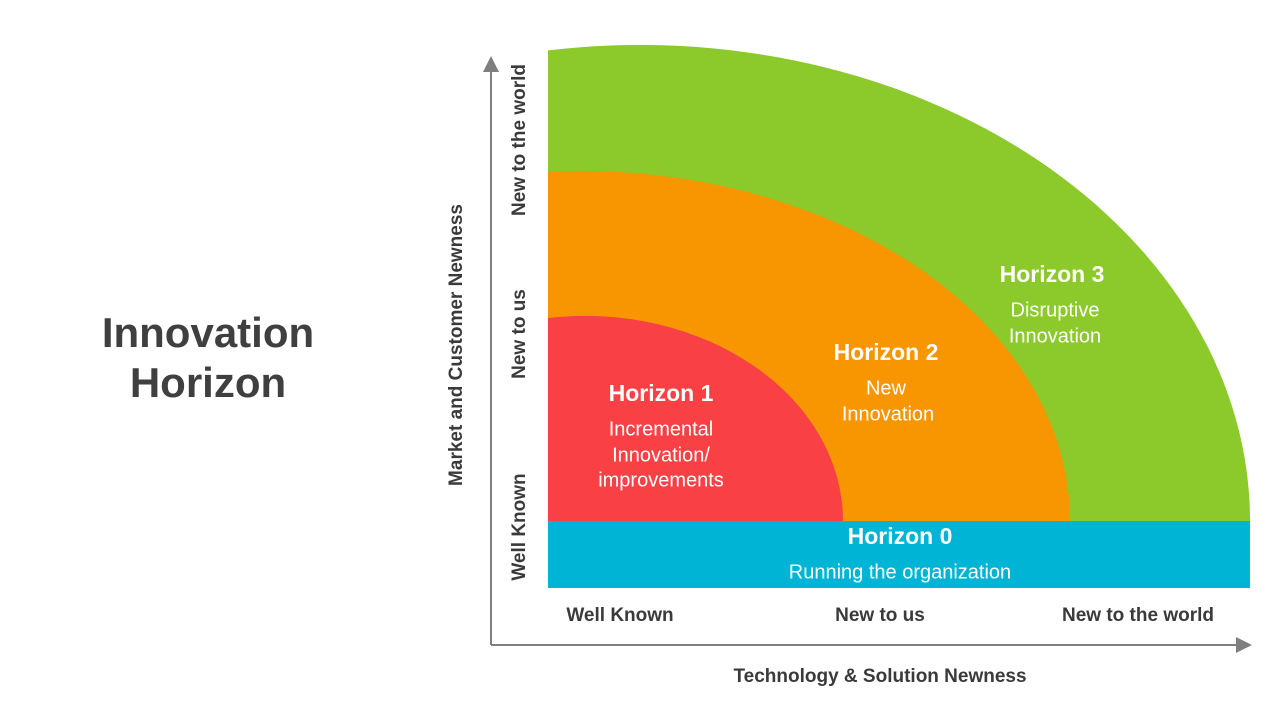 The width and height of the screenshot is (1280, 720). Describe the element at coordinates (661, 393) in the screenshot. I see `horizon-name: Horizon 1` at that location.